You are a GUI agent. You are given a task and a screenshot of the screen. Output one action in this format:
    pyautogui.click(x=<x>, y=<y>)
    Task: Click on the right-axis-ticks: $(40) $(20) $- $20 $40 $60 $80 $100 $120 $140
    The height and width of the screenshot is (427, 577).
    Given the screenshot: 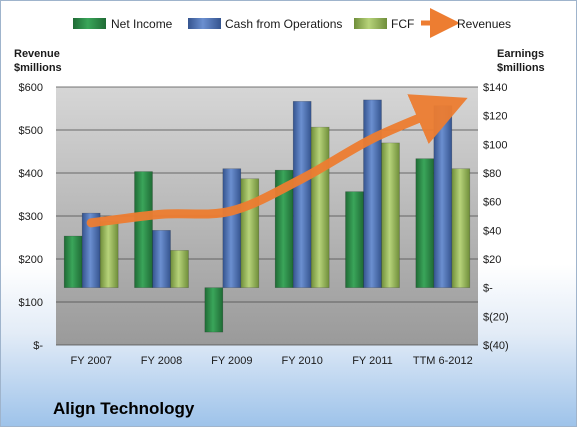 What is the action you would take?
    pyautogui.click(x=496, y=217)
    